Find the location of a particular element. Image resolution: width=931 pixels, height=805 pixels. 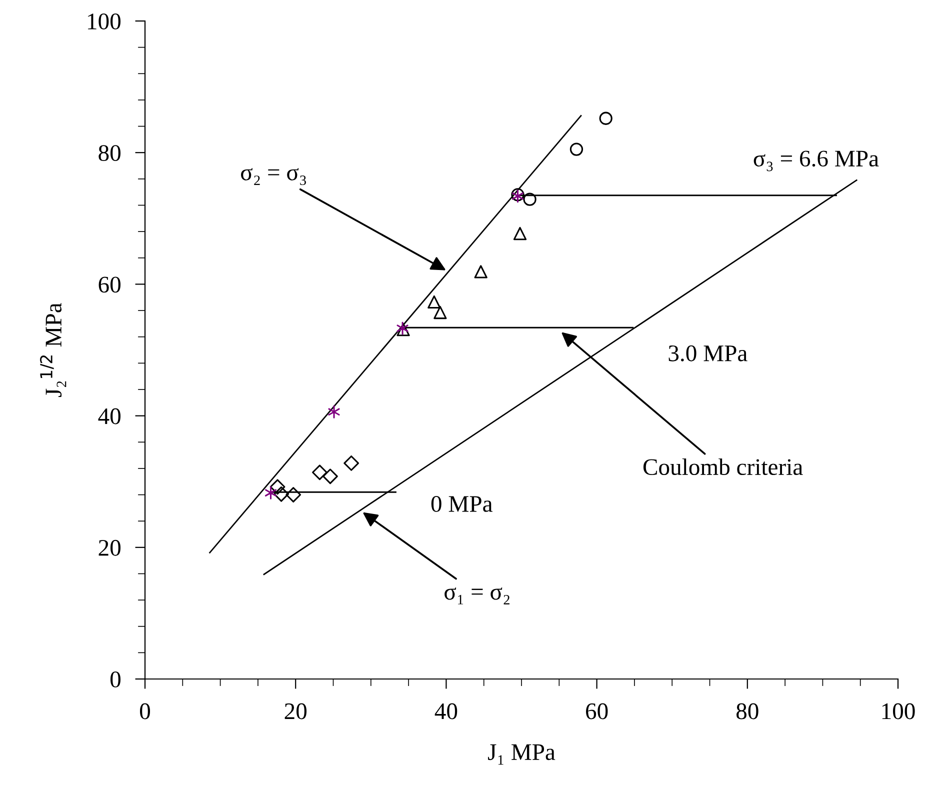

y-tick-label: 40 is located at coordinates (109, 416).